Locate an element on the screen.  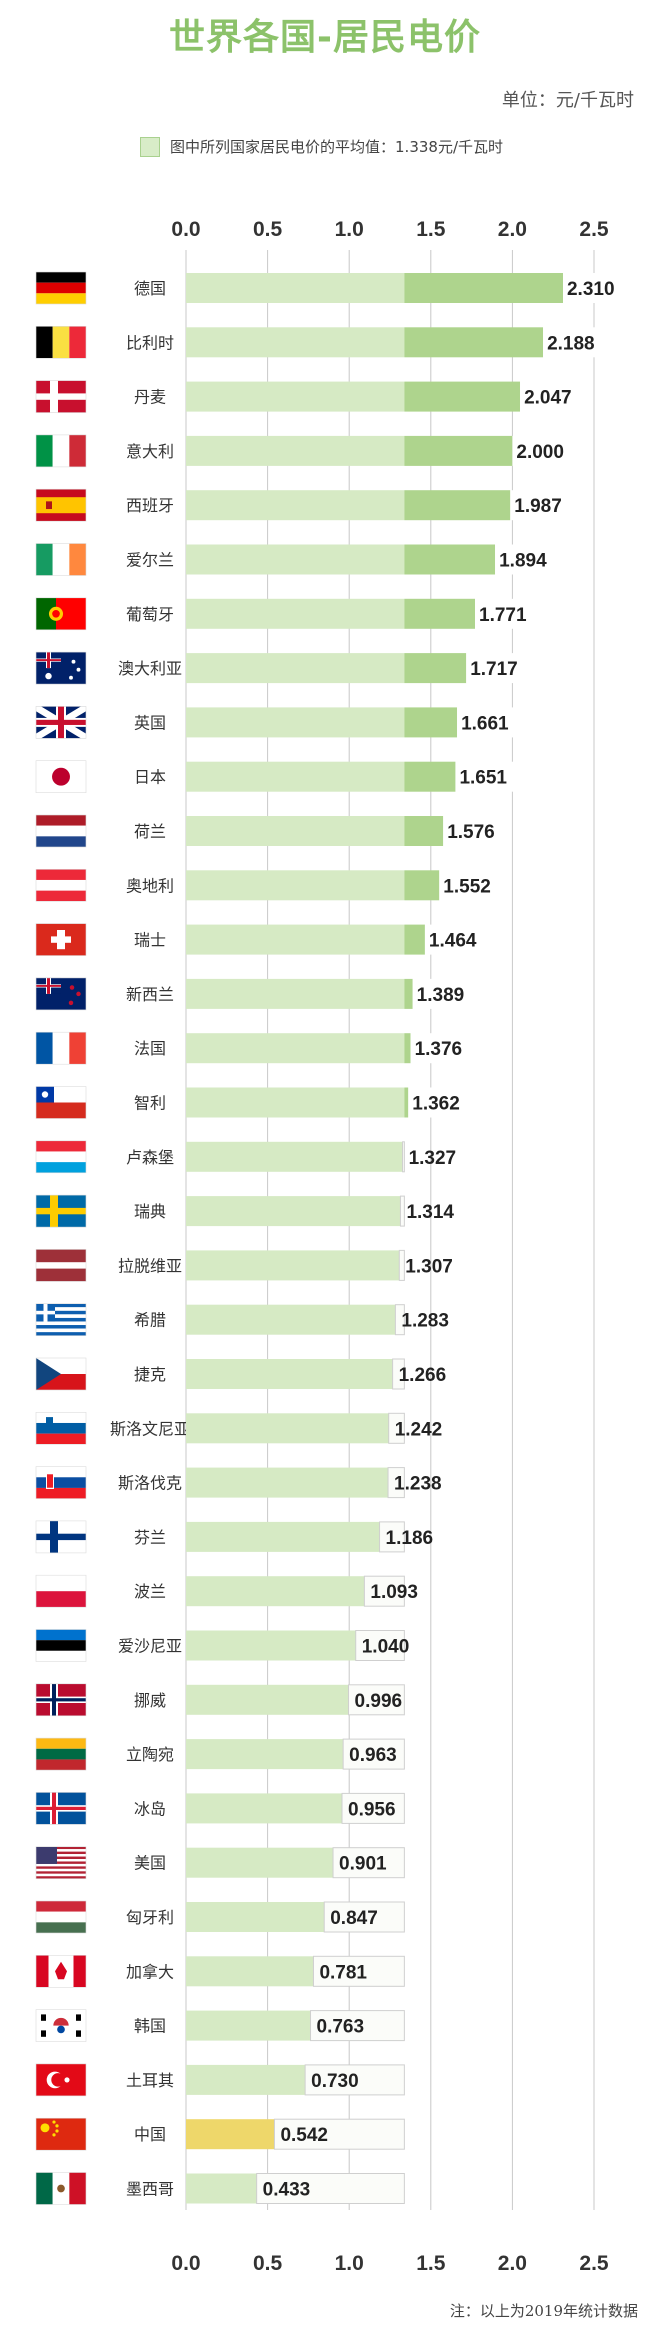
value-label: 1.987 is located at coordinates (538, 506).